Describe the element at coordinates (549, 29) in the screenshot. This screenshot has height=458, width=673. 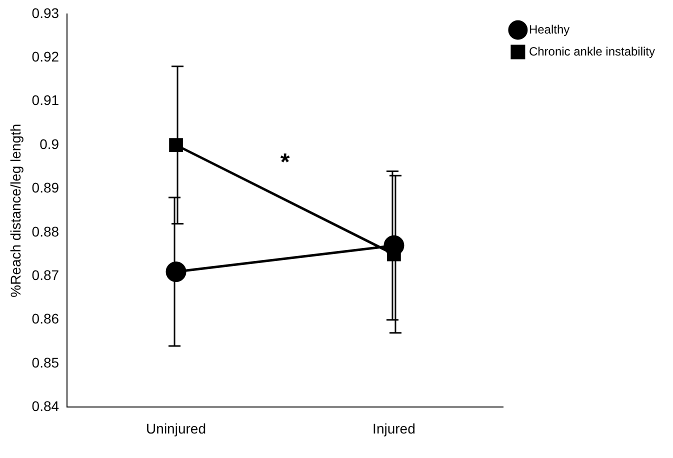
I see `legend-label: Healthy` at that location.